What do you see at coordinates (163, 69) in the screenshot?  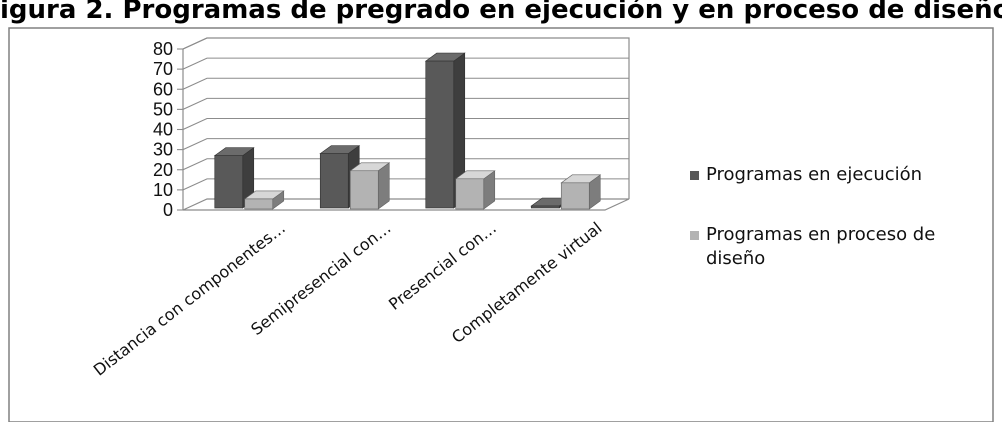 I see `y-tick-label: 70` at bounding box center [163, 69].